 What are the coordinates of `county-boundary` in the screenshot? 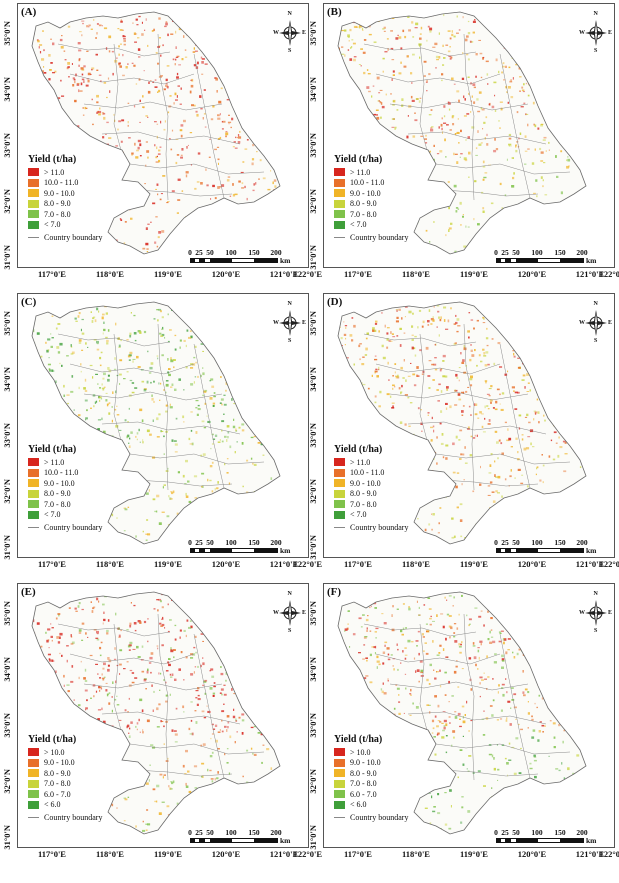 It's located at (153, 106).